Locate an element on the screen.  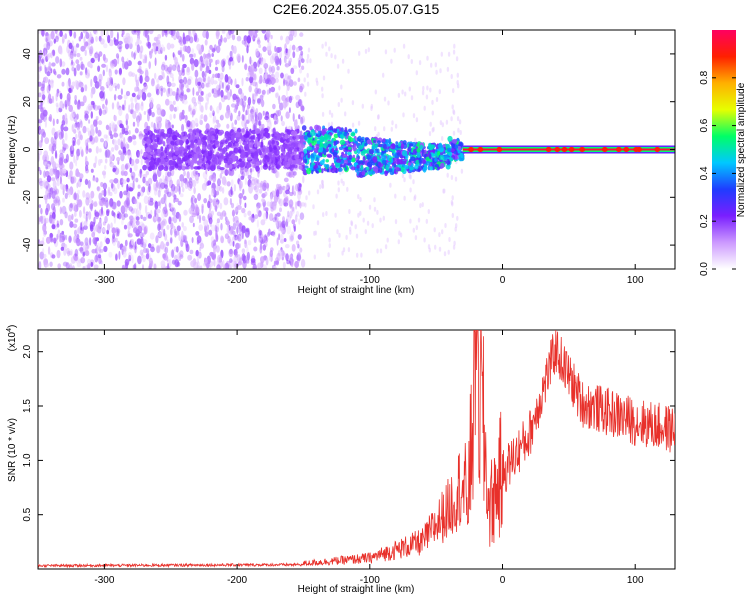
y-tick-label: 0.5 is located at coordinates (27, 514).